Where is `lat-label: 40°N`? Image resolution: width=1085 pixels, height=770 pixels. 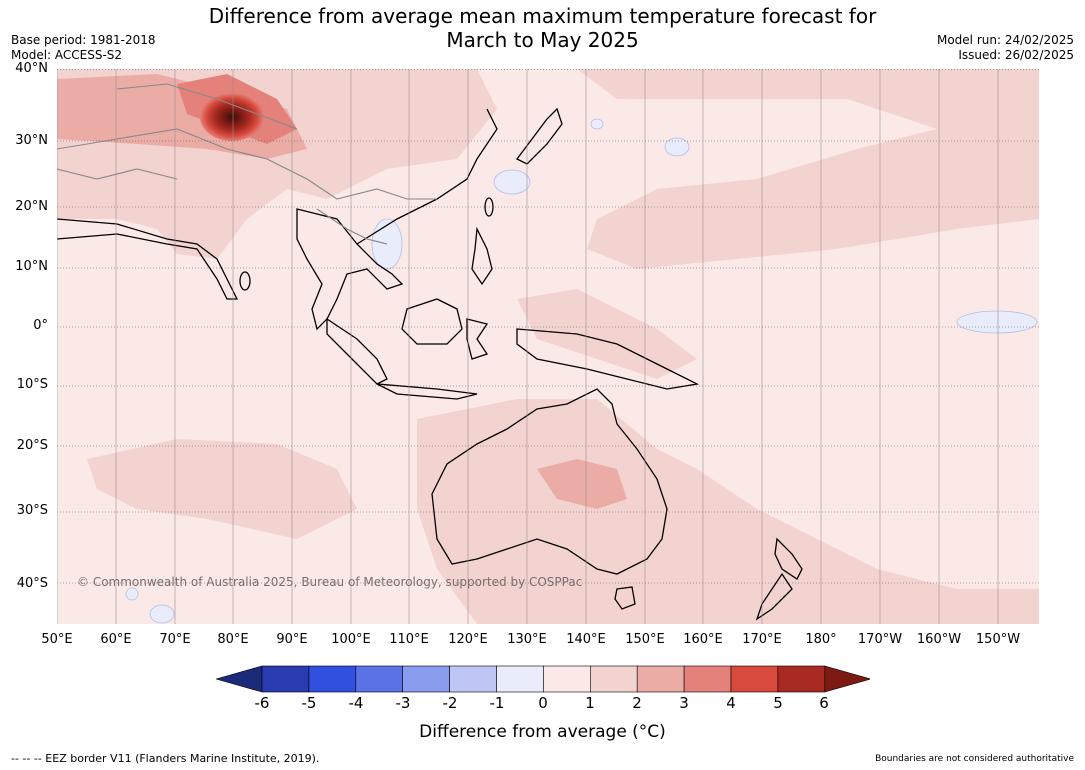 lat-label: 40°N is located at coordinates (31, 68).